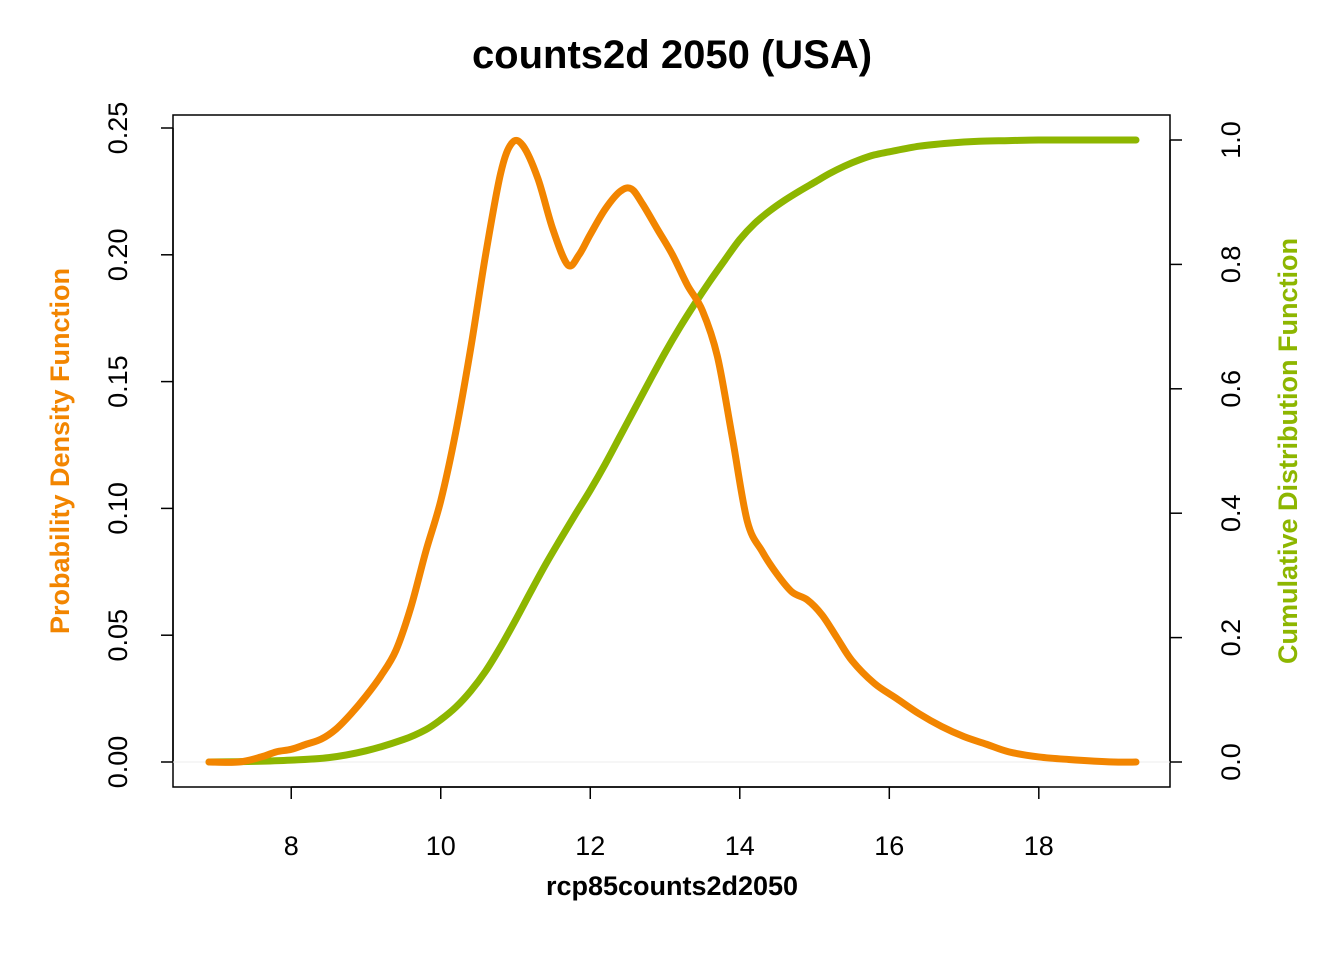 Image resolution: width=1344 pixels, height=960 pixels. What do you see at coordinates (1207, 451) in the screenshot?
I see `y-axis-right: 0.0 0.2 0.4 0.6 0.8 1.0` at bounding box center [1207, 451].